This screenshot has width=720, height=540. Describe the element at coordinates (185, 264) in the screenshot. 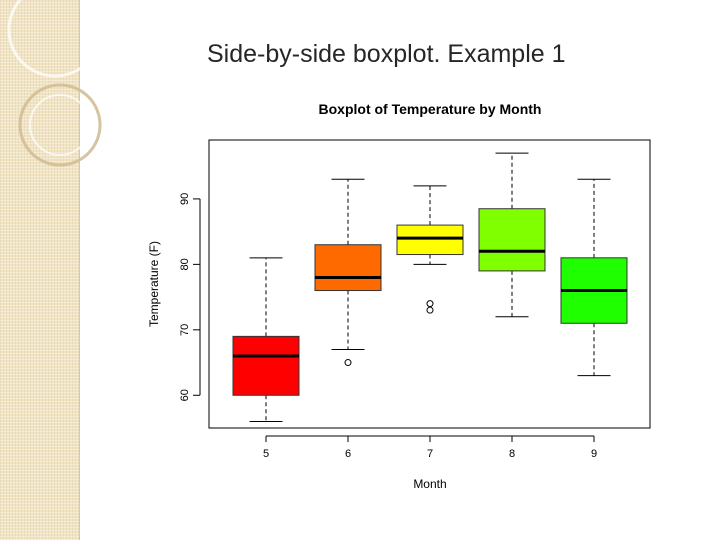

I see `y-tick-label: 80` at that location.